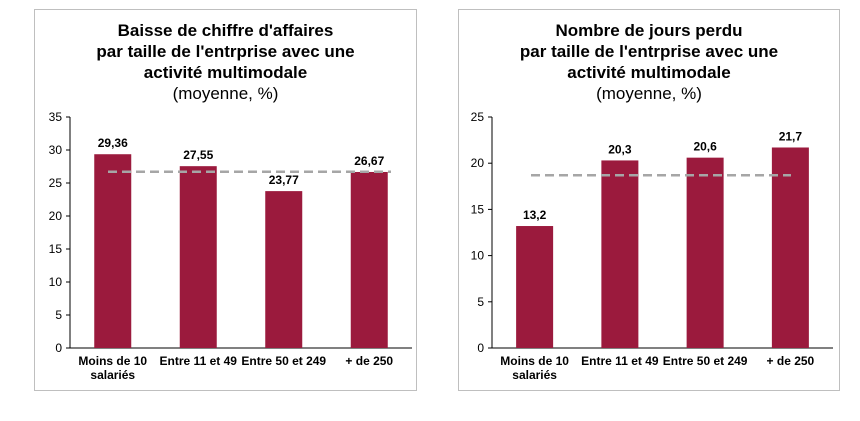 The width and height of the screenshot is (860, 421). I want to click on y-tick-label: 35, so click(56, 117).